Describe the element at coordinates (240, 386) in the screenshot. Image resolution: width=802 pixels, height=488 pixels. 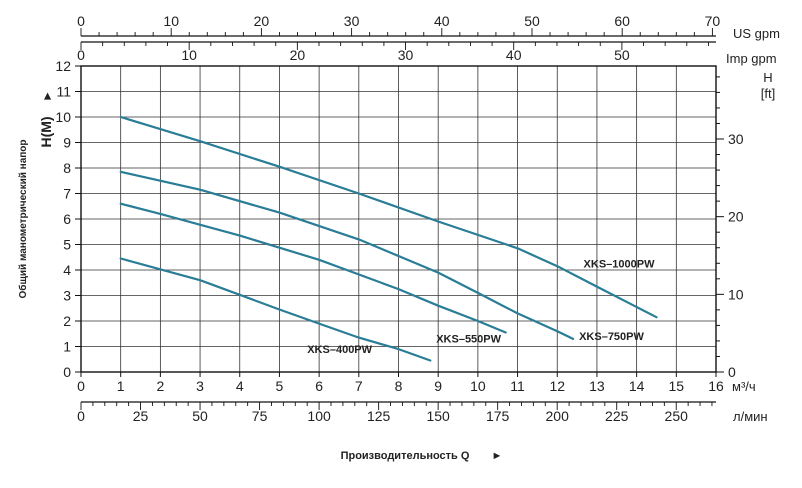
I see `x-tick-label: 4` at that location.